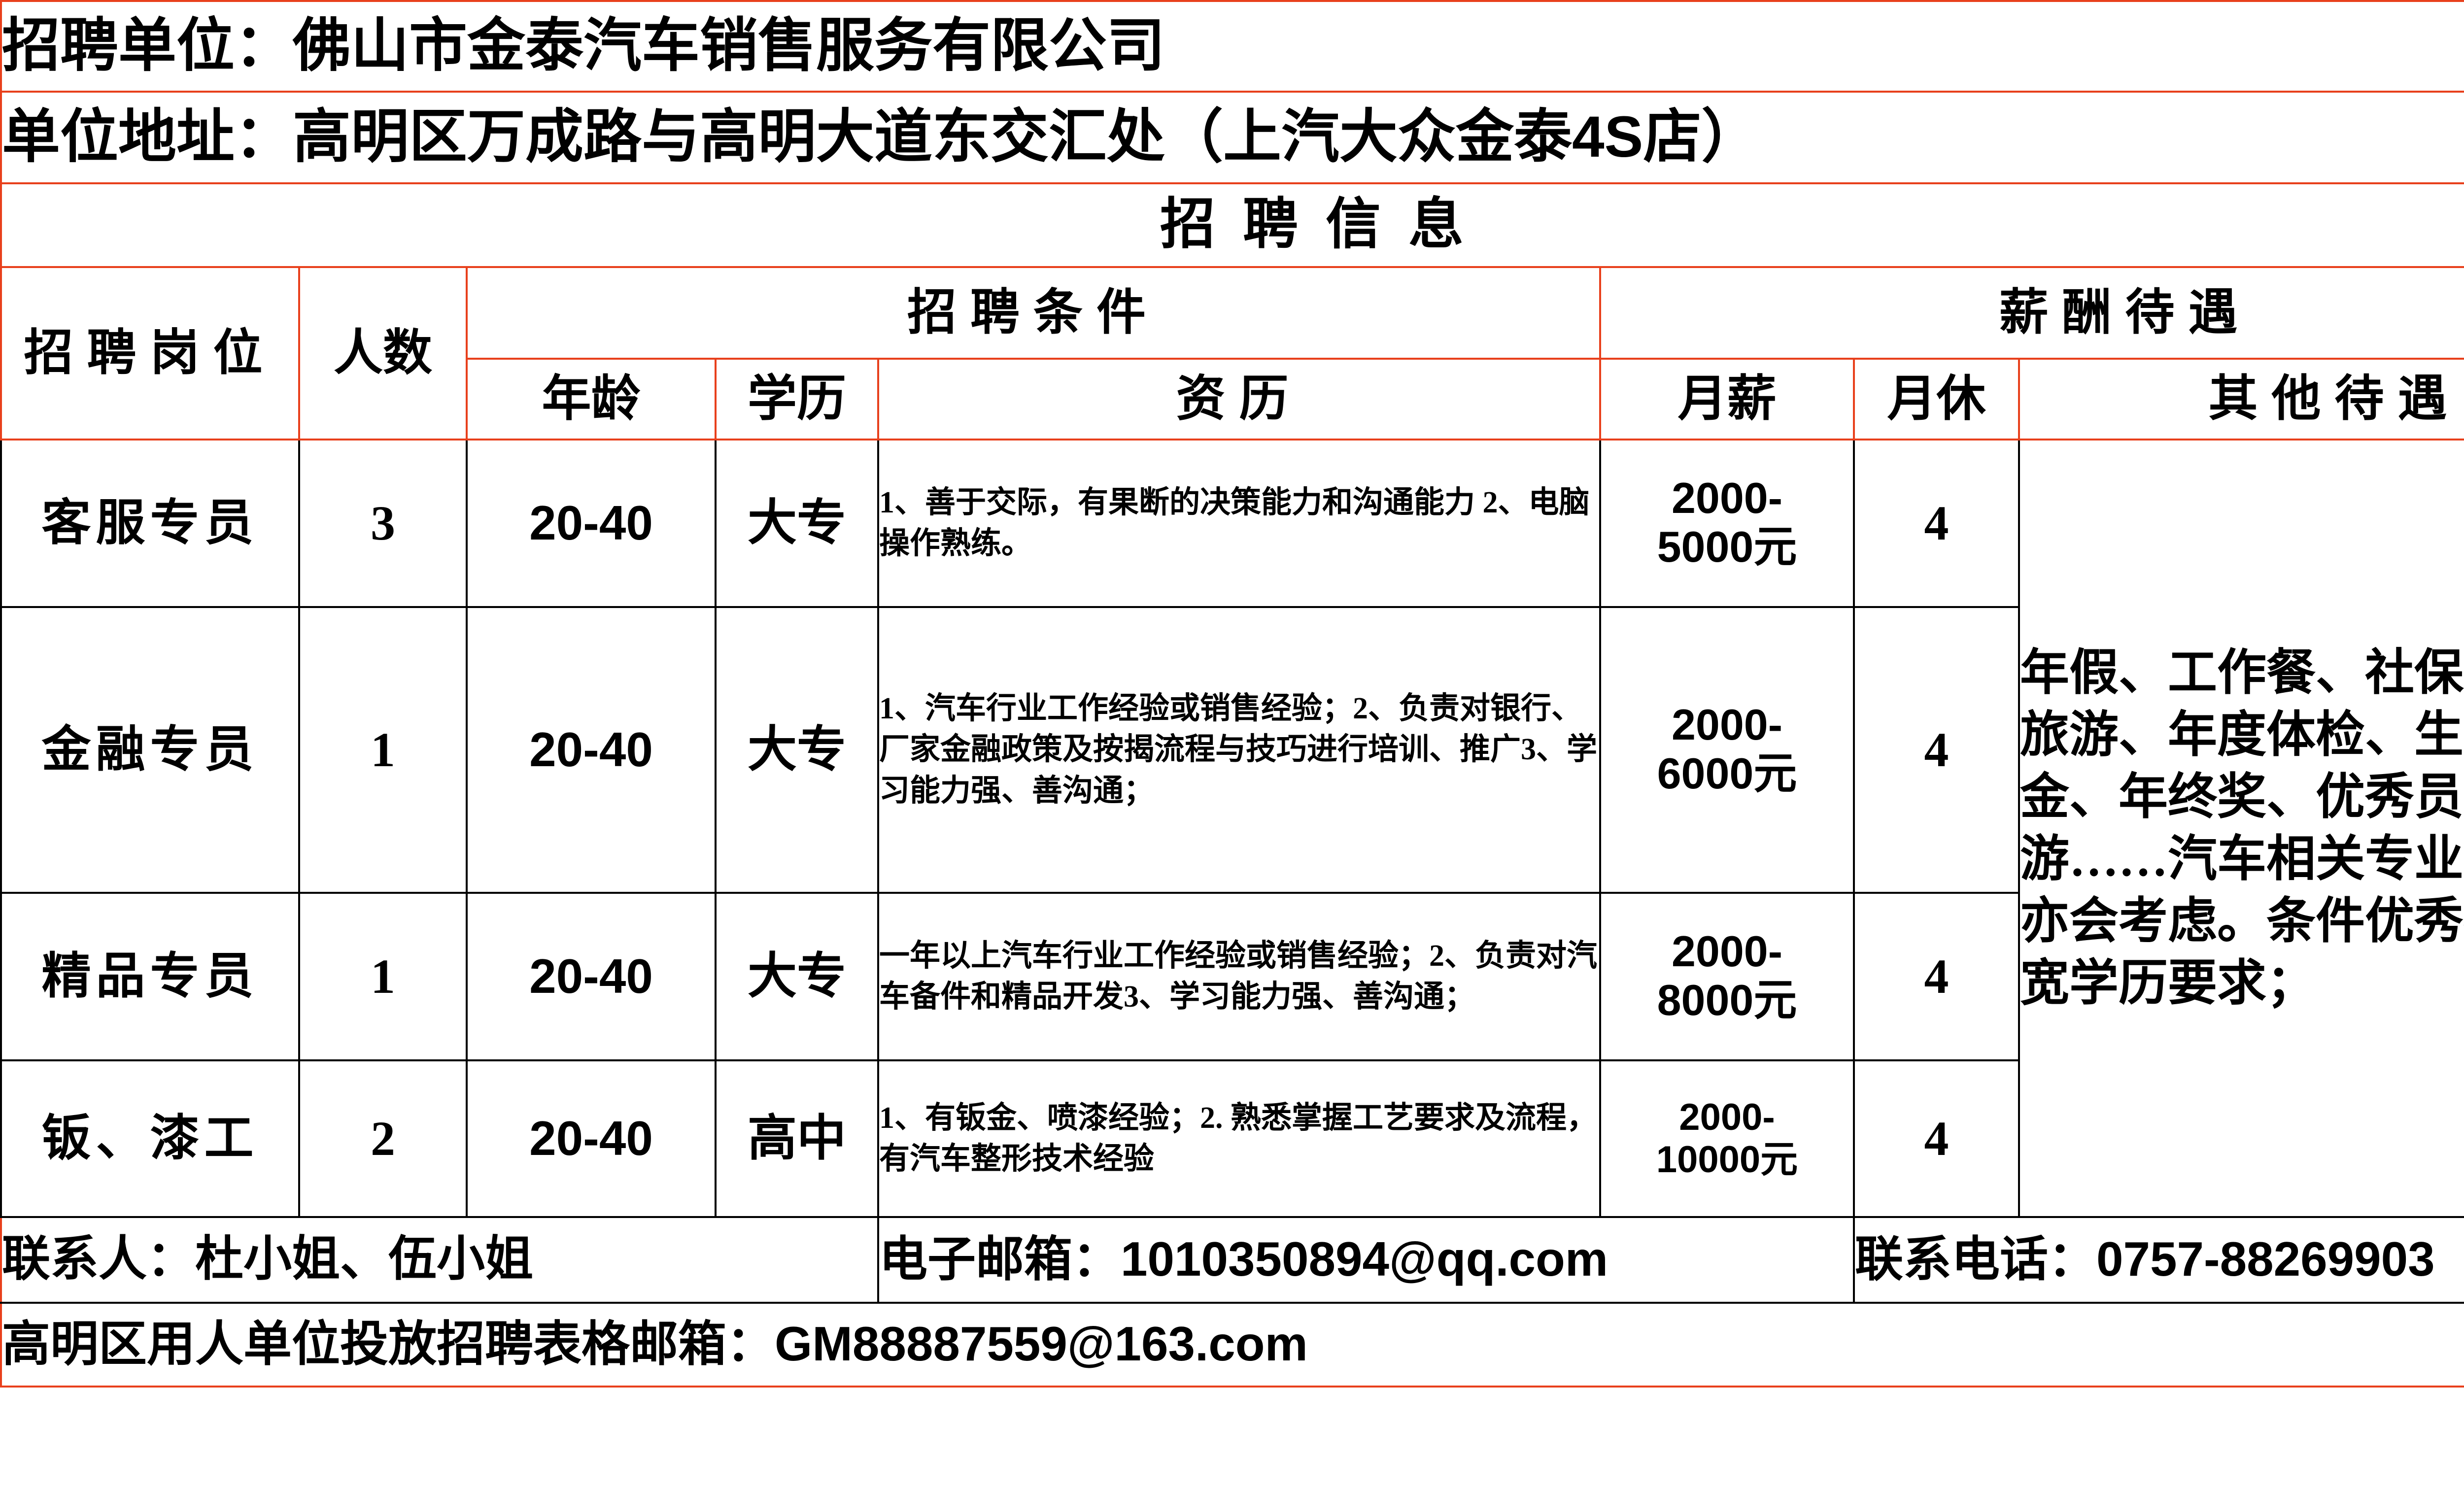  What do you see at coordinates (591, 399) in the screenshot?
I see `col-header-age: 年龄` at bounding box center [591, 399].